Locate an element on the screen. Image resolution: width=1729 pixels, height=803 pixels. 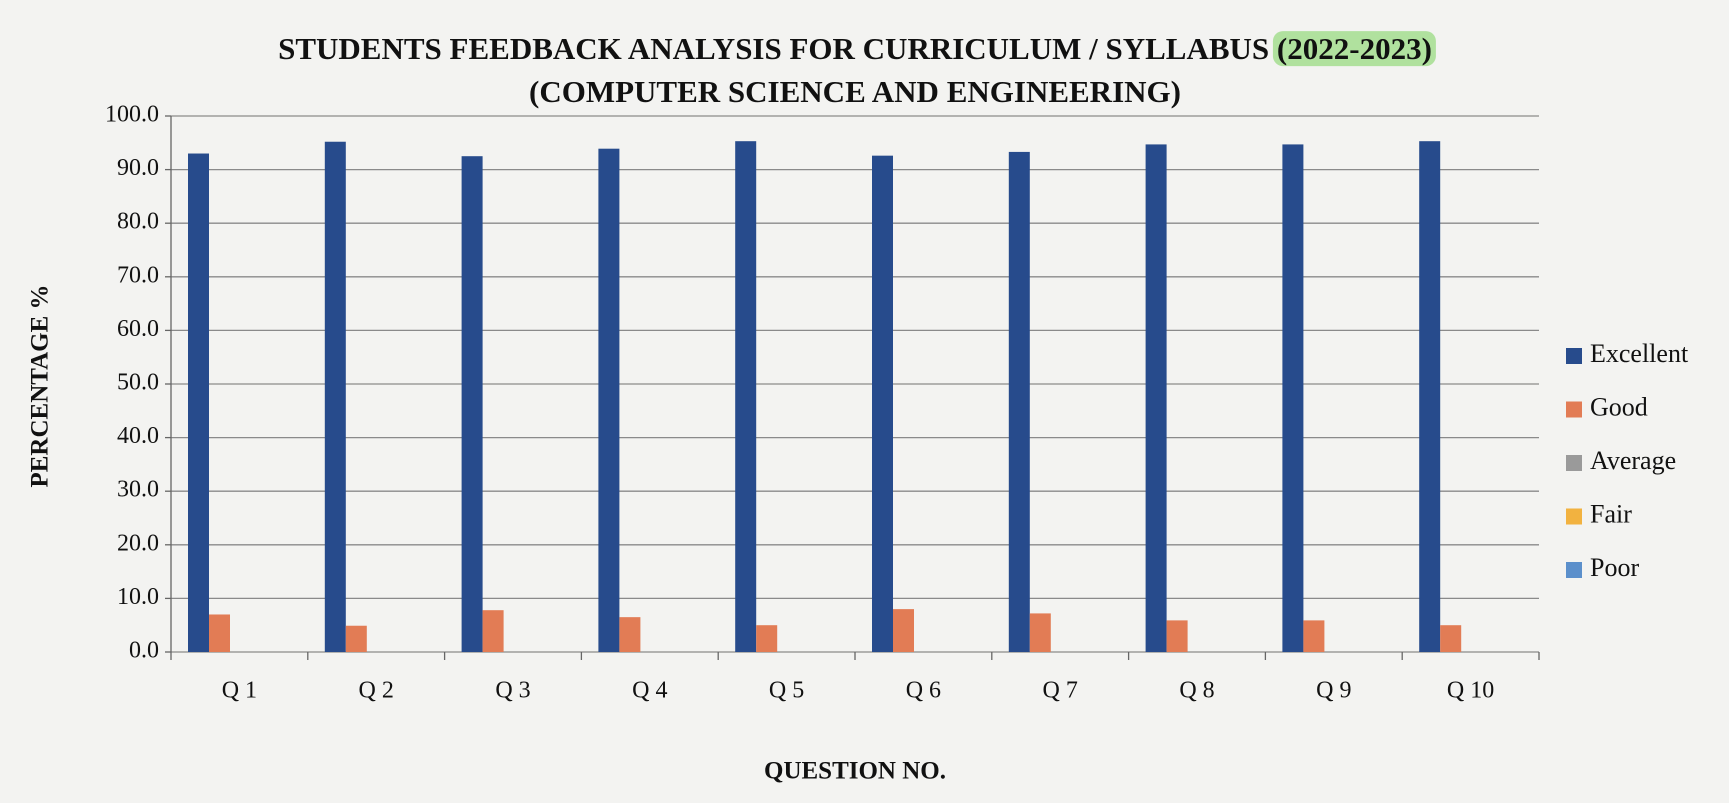
y-tick-label: 0.0 is located at coordinates (144, 651).